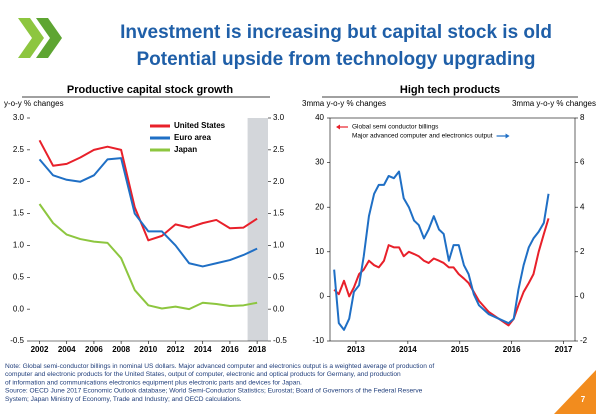 Image resolution: width=596 pixels, height=414 pixels. I want to click on y2-tick-label: 3.0, so click(279, 117).